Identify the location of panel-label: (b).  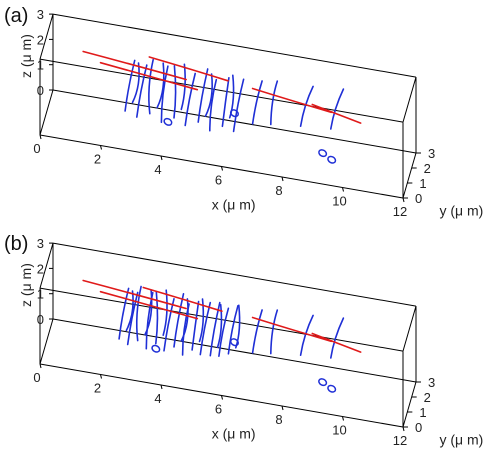
(16, 244).